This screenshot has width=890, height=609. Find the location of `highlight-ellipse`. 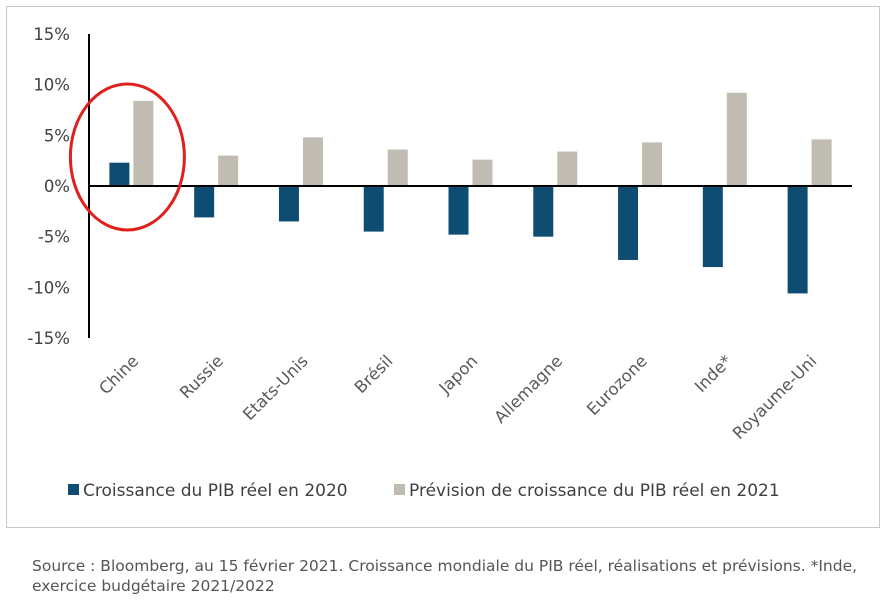

highlight-ellipse is located at coordinates (127, 157).